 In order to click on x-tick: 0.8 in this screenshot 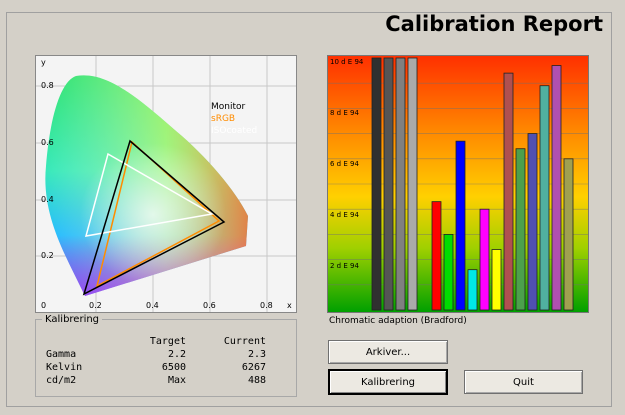, I will do `click(266, 305)`.